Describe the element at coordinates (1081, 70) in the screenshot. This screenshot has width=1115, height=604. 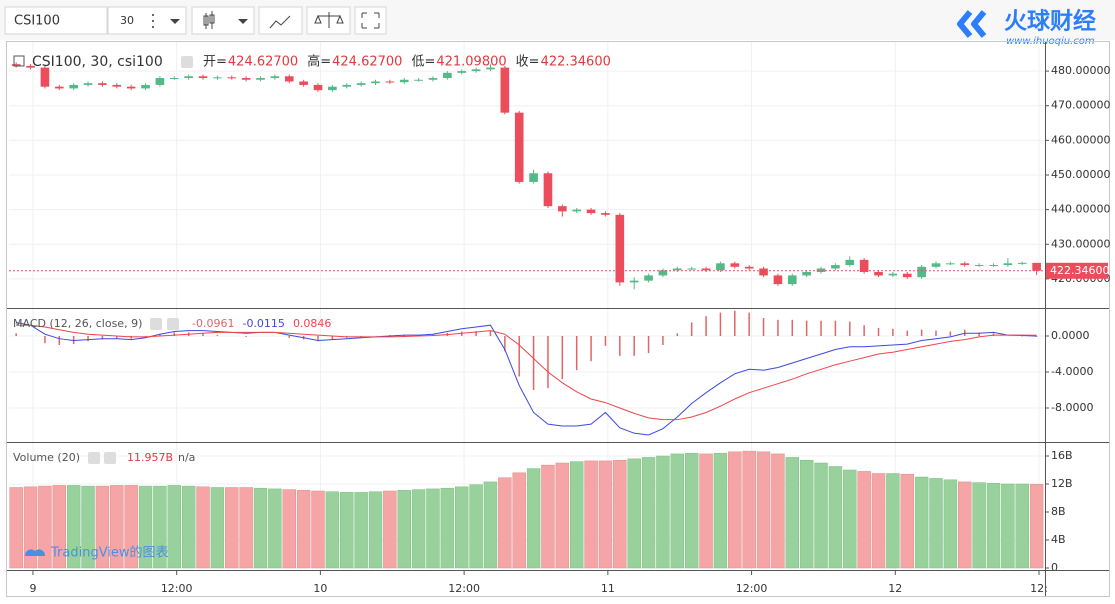
I see `y-tick-label: 480.00000` at that location.